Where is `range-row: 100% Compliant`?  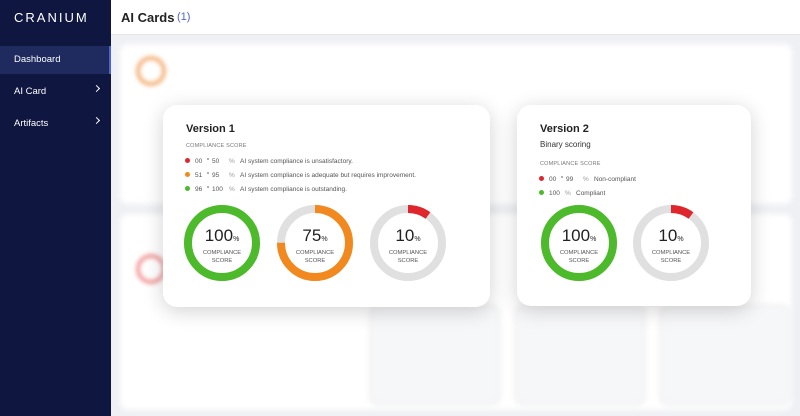
range-row: 100% Compliant is located at coordinates (669, 195).